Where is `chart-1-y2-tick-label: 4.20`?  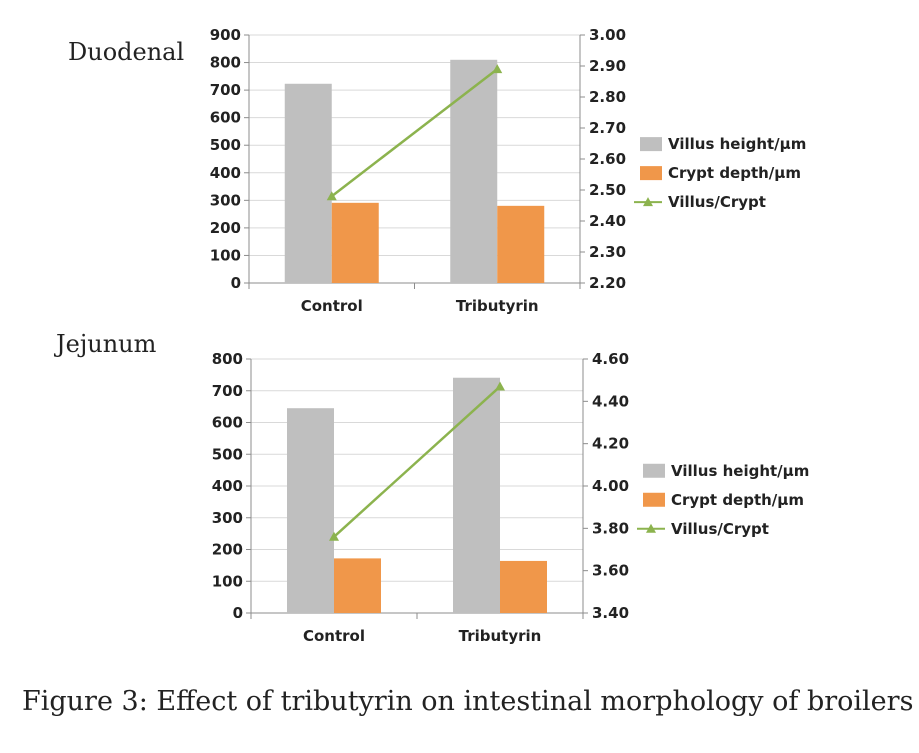
chart-1-y2-tick-label: 4.20 is located at coordinates (610, 444).